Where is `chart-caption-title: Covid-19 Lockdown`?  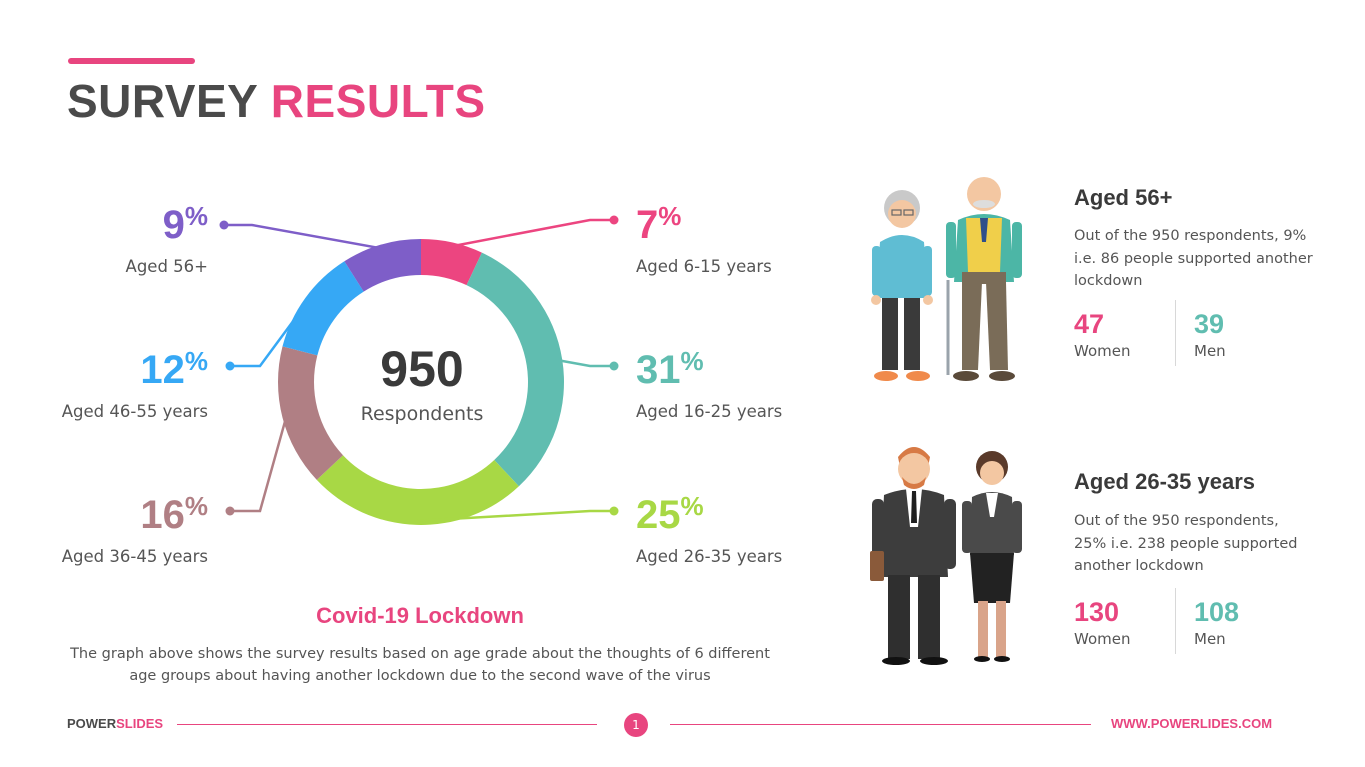 chart-caption-title: Covid-19 Lockdown is located at coordinates (420, 615).